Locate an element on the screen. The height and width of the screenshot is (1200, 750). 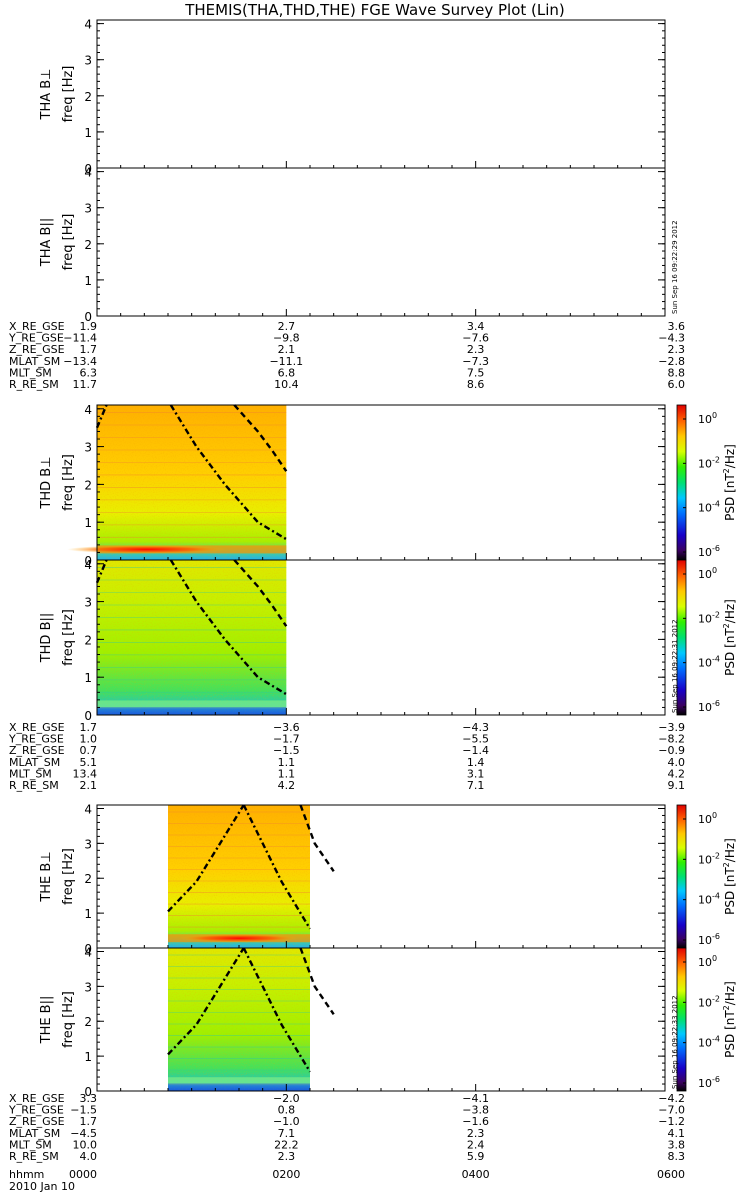
spectrogram-noise-the-bperp is located at coordinates (239, 876).